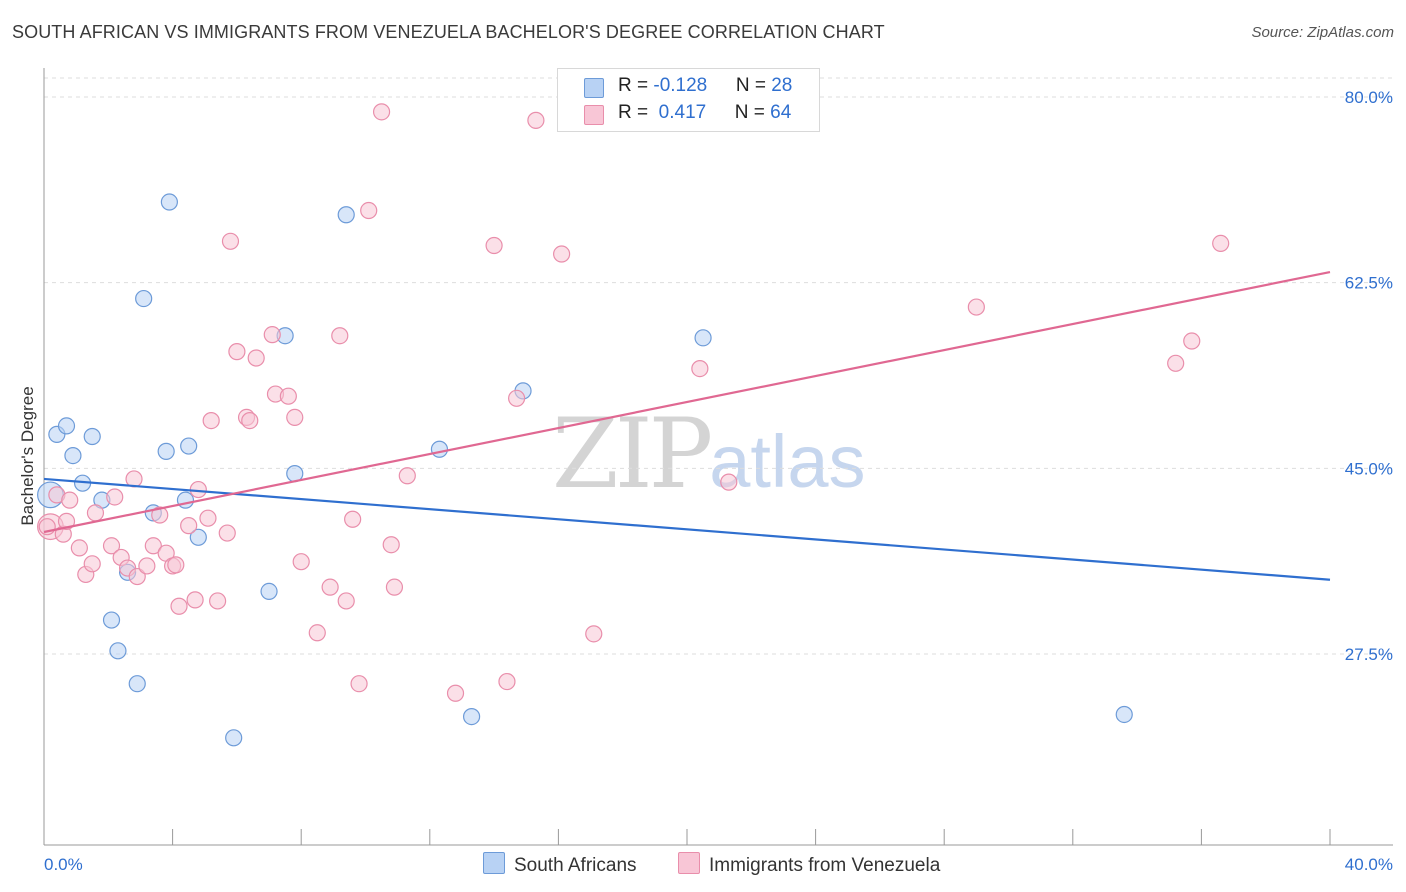  I want to click on legend-n-value: 64, so click(781, 112).